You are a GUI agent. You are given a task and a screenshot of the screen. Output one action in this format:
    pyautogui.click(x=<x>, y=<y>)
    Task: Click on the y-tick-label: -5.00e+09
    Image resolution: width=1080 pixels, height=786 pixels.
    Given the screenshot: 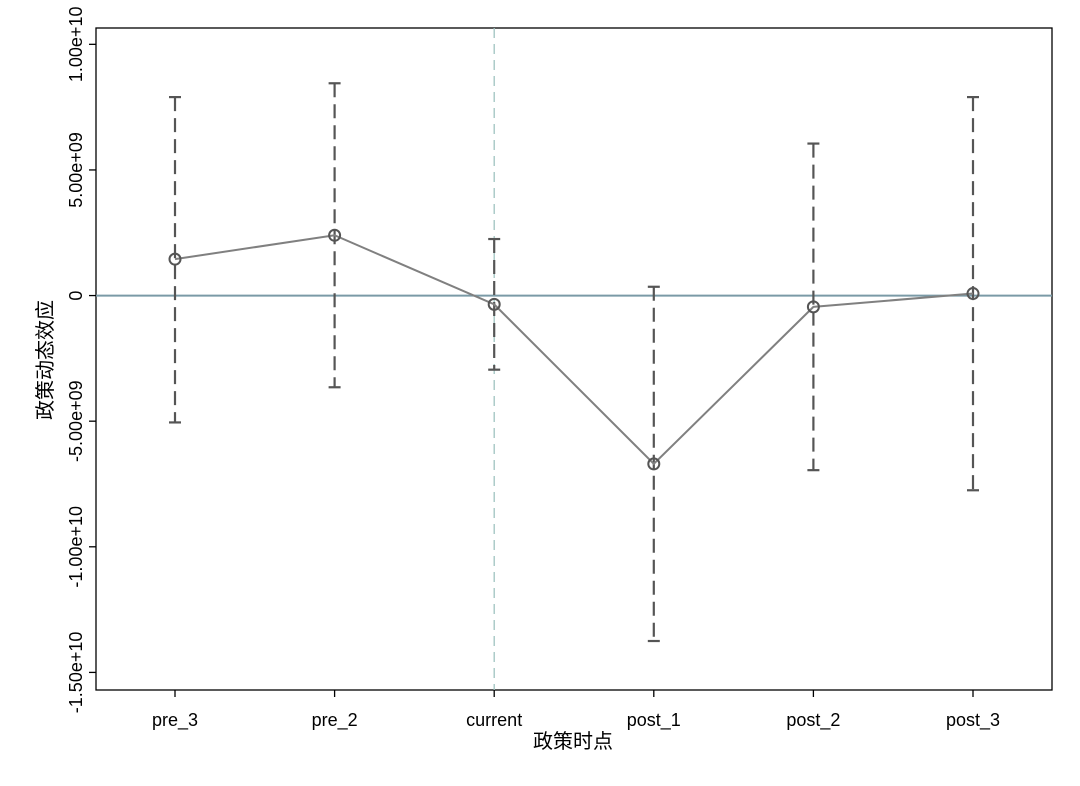 What is the action you would take?
    pyautogui.click(x=76, y=421)
    